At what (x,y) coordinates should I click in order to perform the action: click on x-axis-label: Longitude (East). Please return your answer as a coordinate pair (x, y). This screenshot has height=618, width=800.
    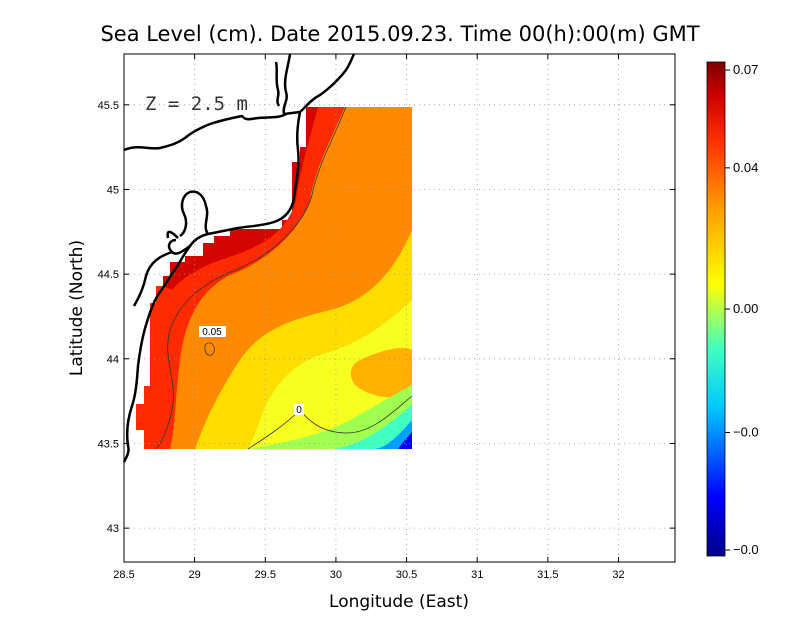
    Looking at the image, I should click on (399, 602).